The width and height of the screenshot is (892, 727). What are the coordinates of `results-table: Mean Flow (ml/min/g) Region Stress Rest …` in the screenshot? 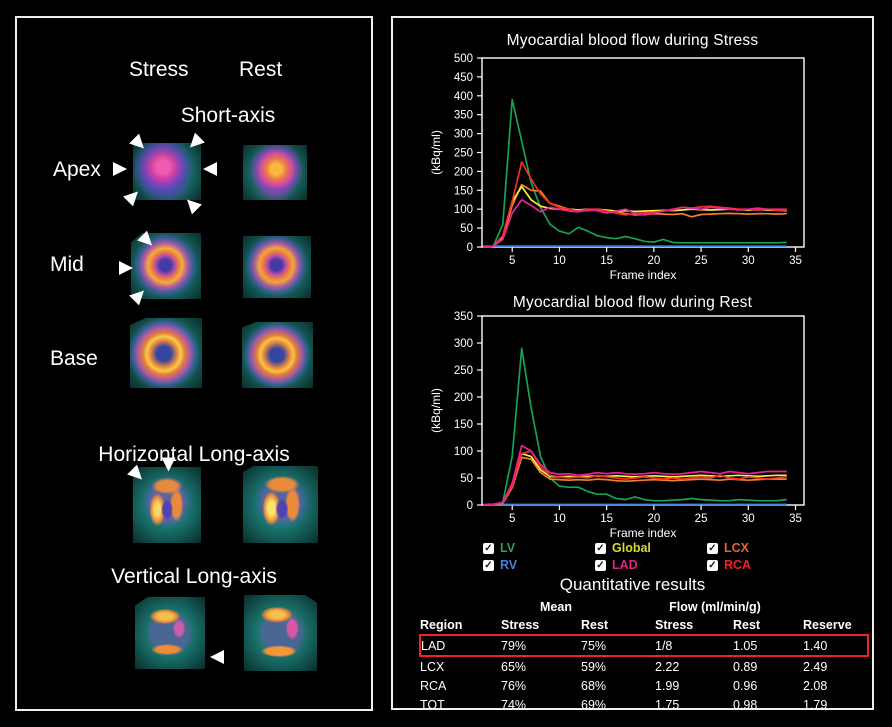 It's located at (644, 656).